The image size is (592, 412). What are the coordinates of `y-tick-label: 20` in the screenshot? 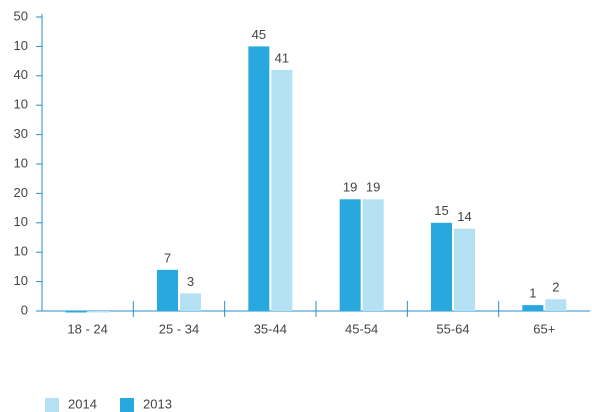 It's located at (21, 192).